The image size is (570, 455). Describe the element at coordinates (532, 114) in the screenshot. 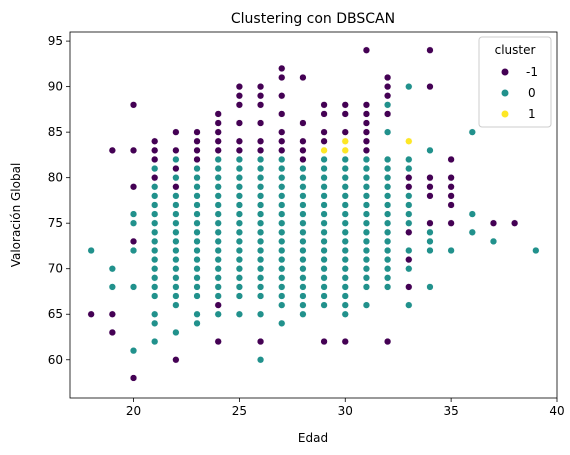

I see `legend-label-cluster-1: 1` at that location.